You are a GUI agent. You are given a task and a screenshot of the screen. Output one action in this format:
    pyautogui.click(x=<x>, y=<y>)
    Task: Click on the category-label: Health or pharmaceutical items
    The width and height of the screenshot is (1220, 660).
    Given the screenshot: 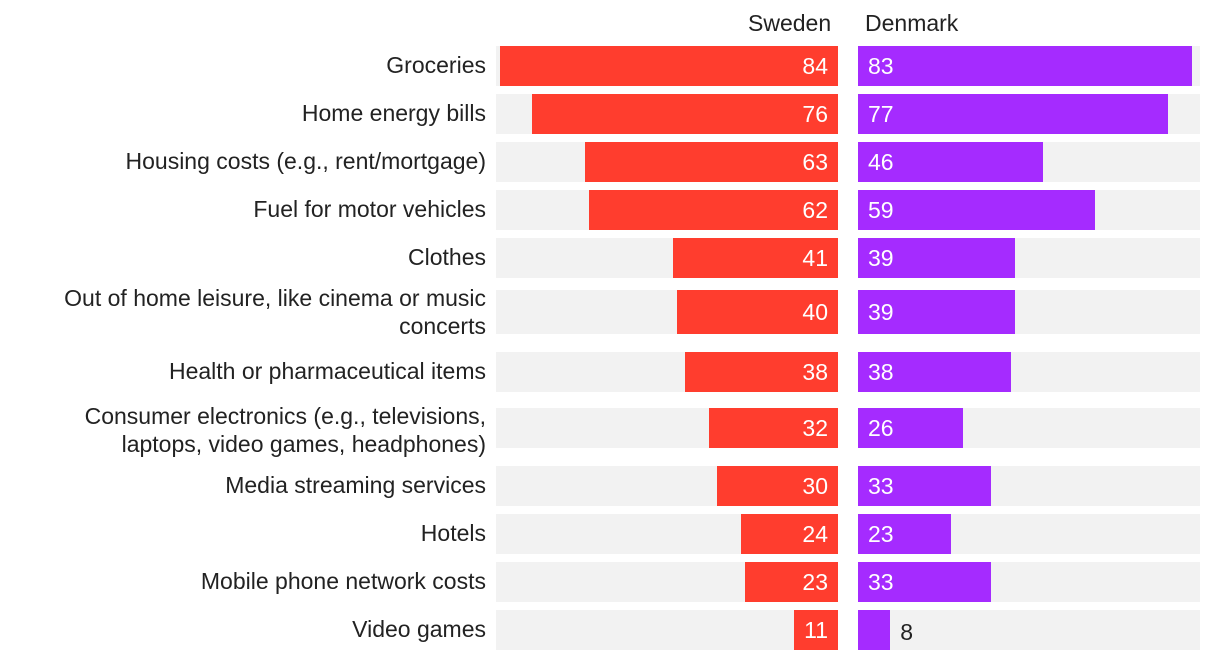 What is the action you would take?
    pyautogui.click(x=327, y=371)
    